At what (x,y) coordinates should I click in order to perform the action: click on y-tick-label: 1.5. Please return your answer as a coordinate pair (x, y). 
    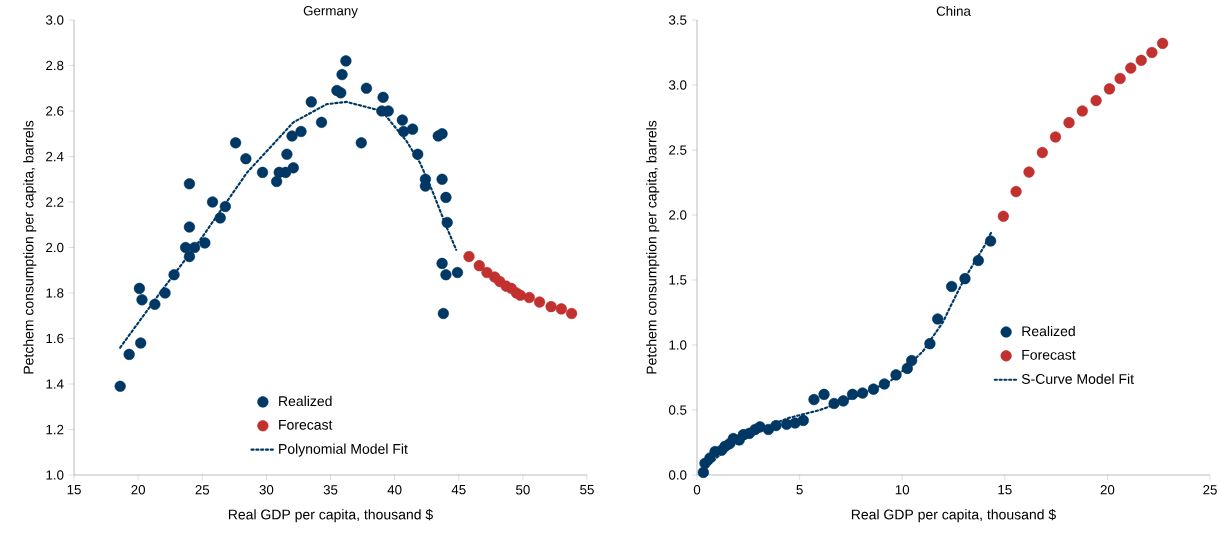
    Looking at the image, I should click on (678, 280).